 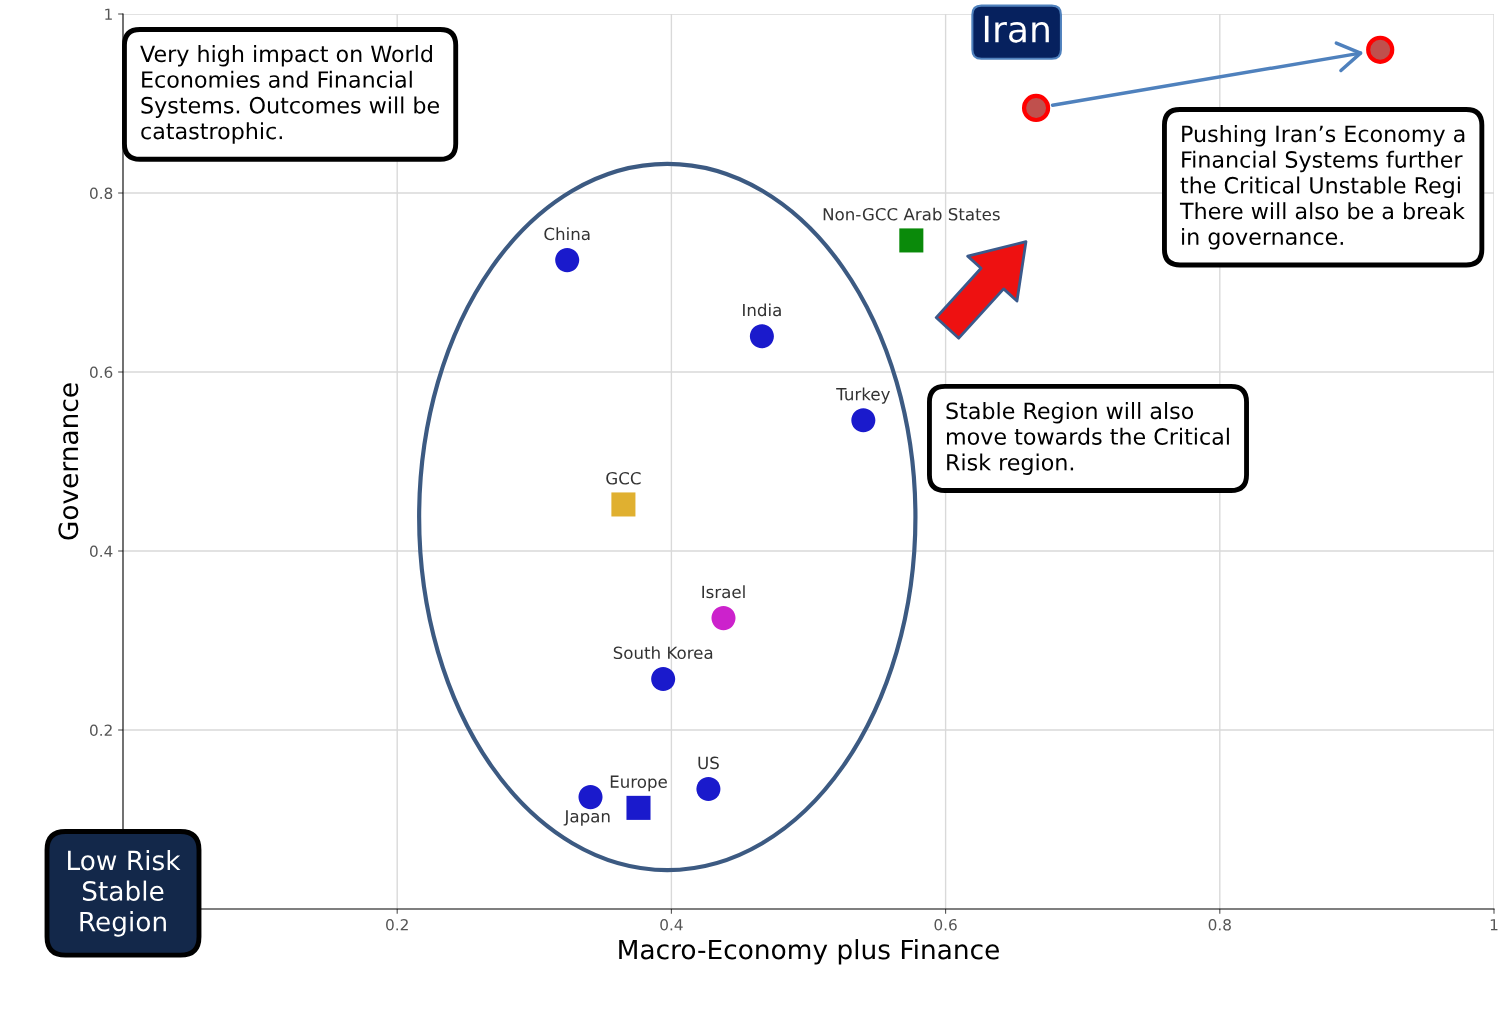 I want to click on series-label: India, so click(x=762, y=310).